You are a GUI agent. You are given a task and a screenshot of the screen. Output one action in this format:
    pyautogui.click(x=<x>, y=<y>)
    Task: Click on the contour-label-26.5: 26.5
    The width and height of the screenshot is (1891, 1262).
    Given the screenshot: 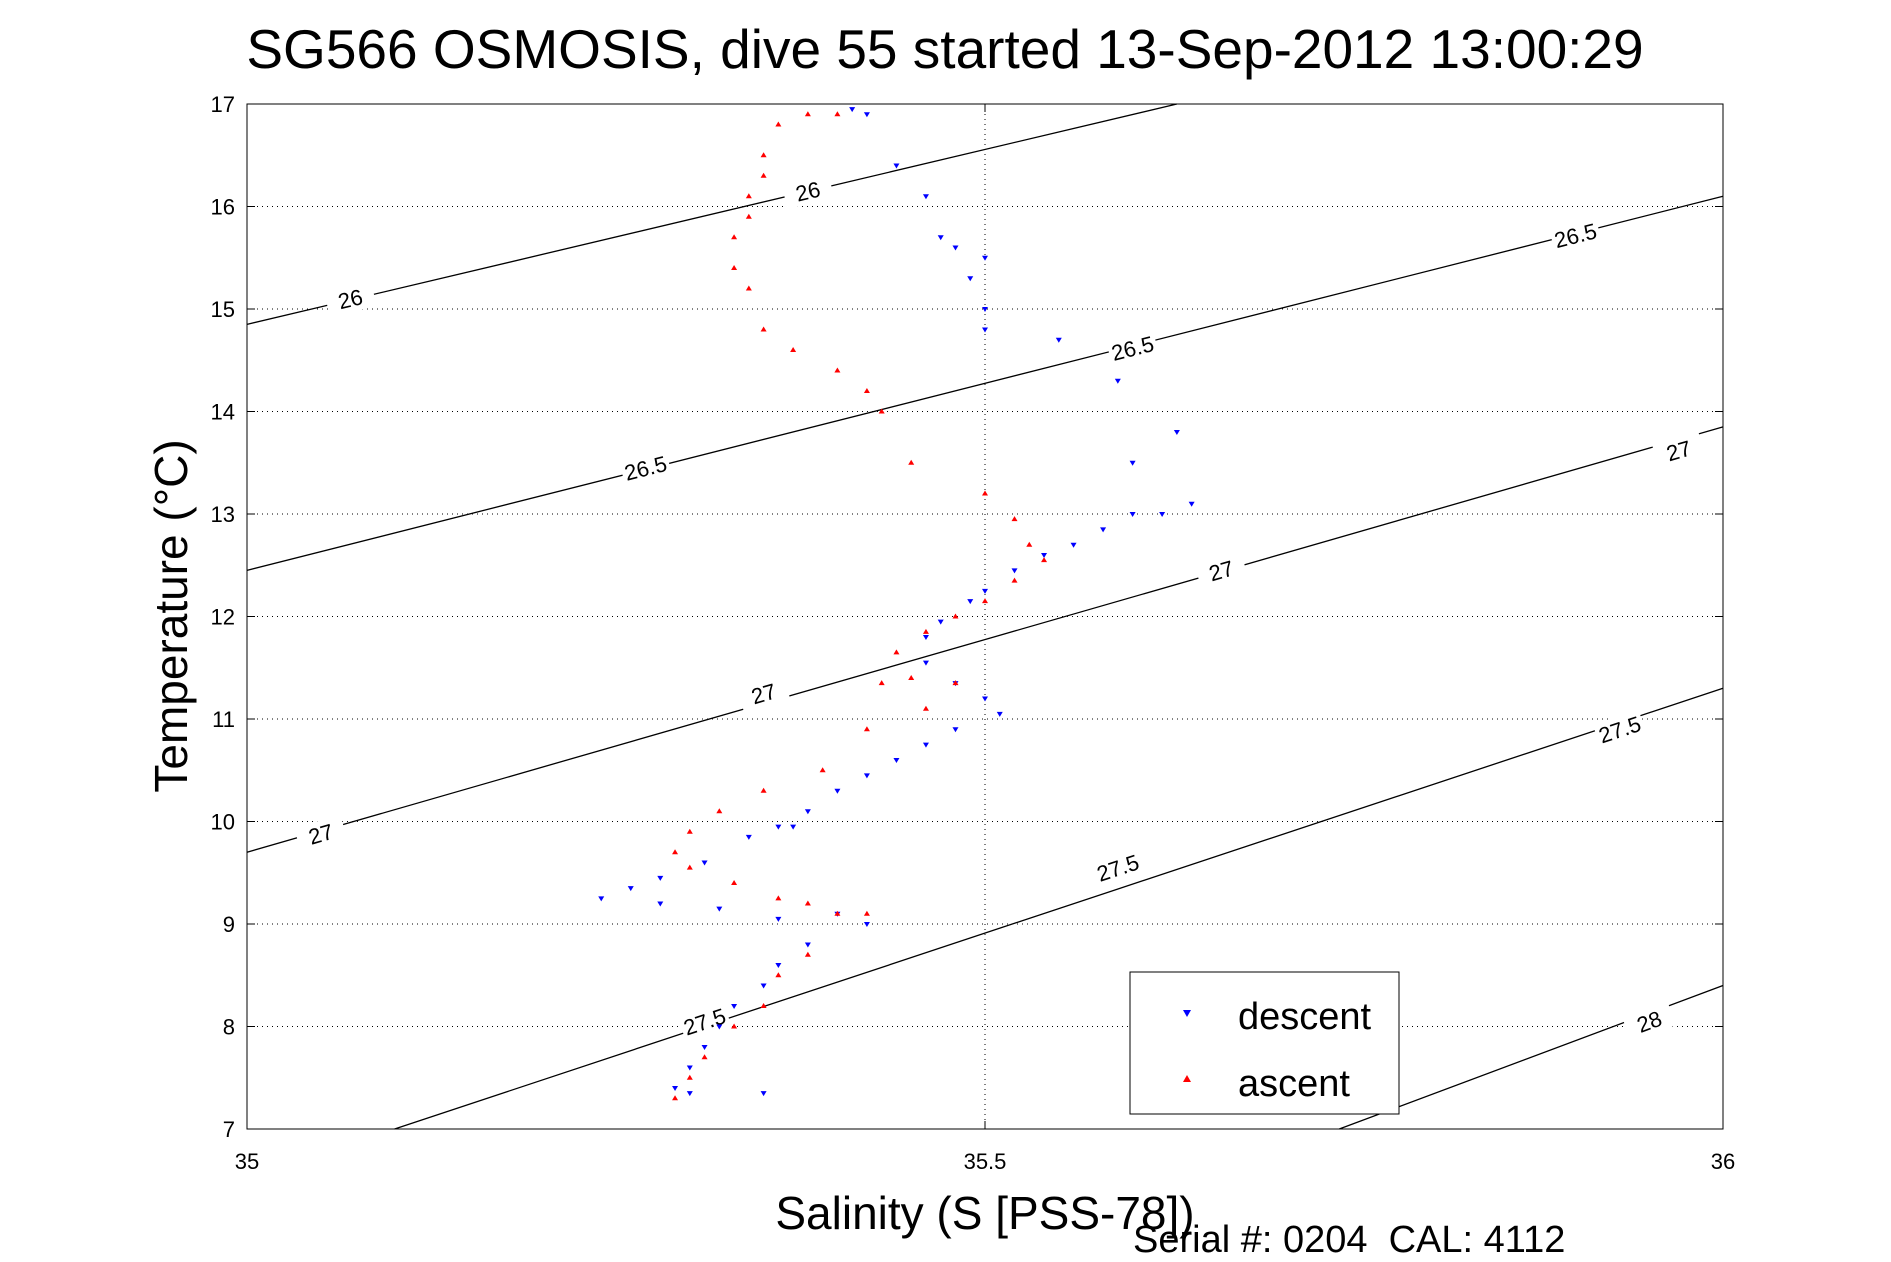 What is the action you would take?
    pyautogui.click(x=646, y=468)
    